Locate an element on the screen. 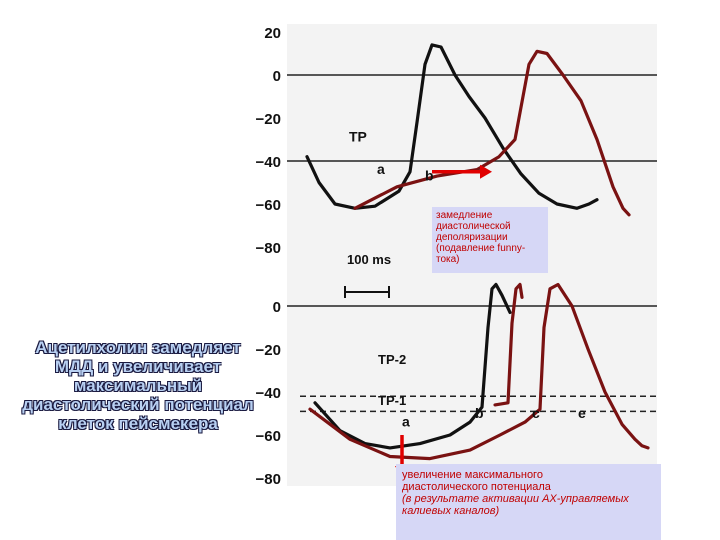 The height and width of the screenshot is (540, 720). curve-annotation: TP-1 is located at coordinates (392, 400).